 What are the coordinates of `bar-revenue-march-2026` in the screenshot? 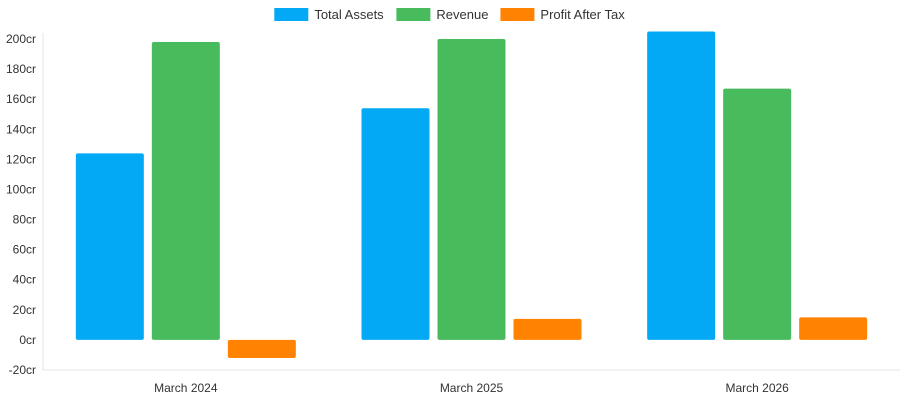 It's located at (757, 214).